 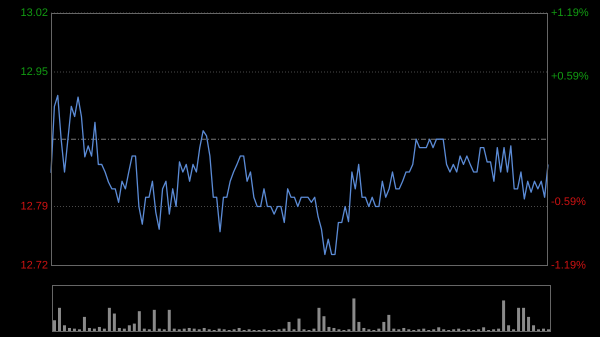 I want to click on y-tick-label: 12.72, so click(x=34, y=265).